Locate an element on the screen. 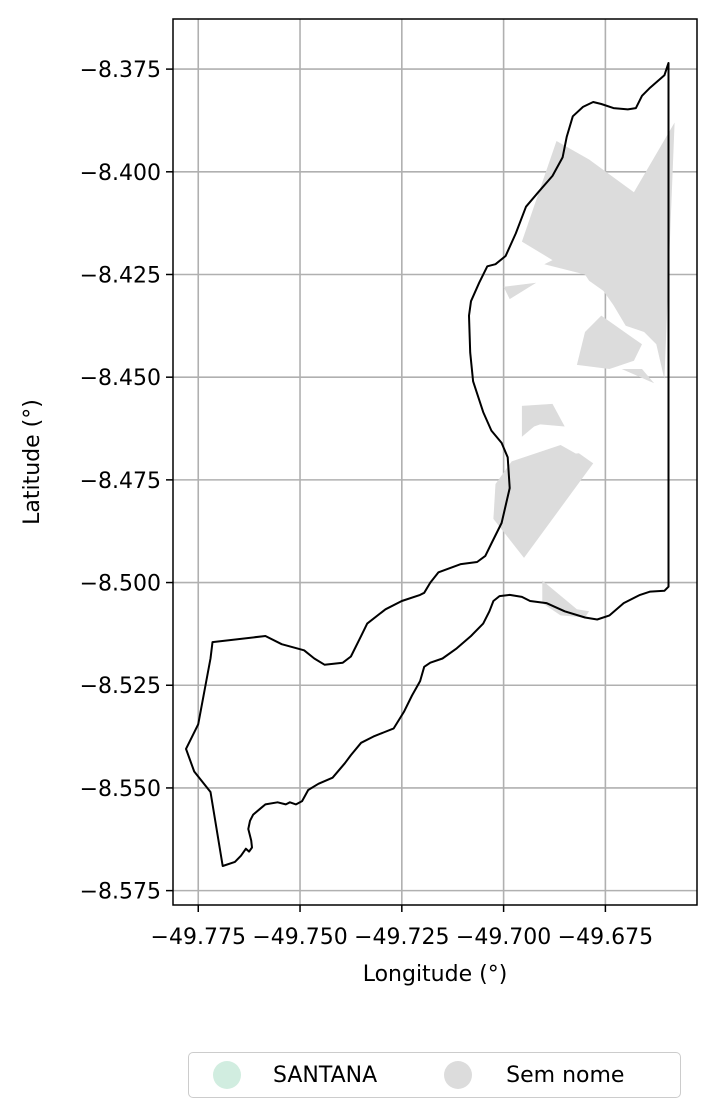 Image resolution: width=715 pixels, height=1119 pixels. x-tick-label: −49.750 is located at coordinates (299, 937).